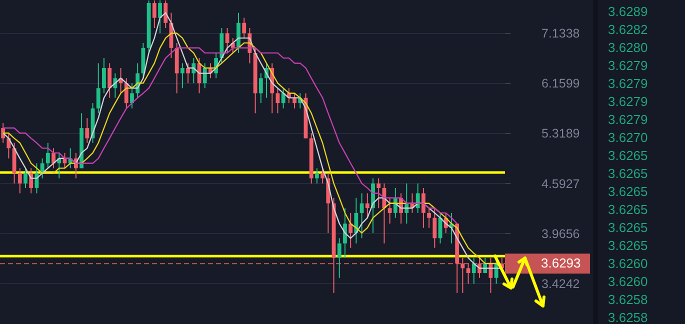 Image resolution: width=685 pixels, height=324 pixels. I want to click on y-tick-label: 3.4242, so click(561, 283).